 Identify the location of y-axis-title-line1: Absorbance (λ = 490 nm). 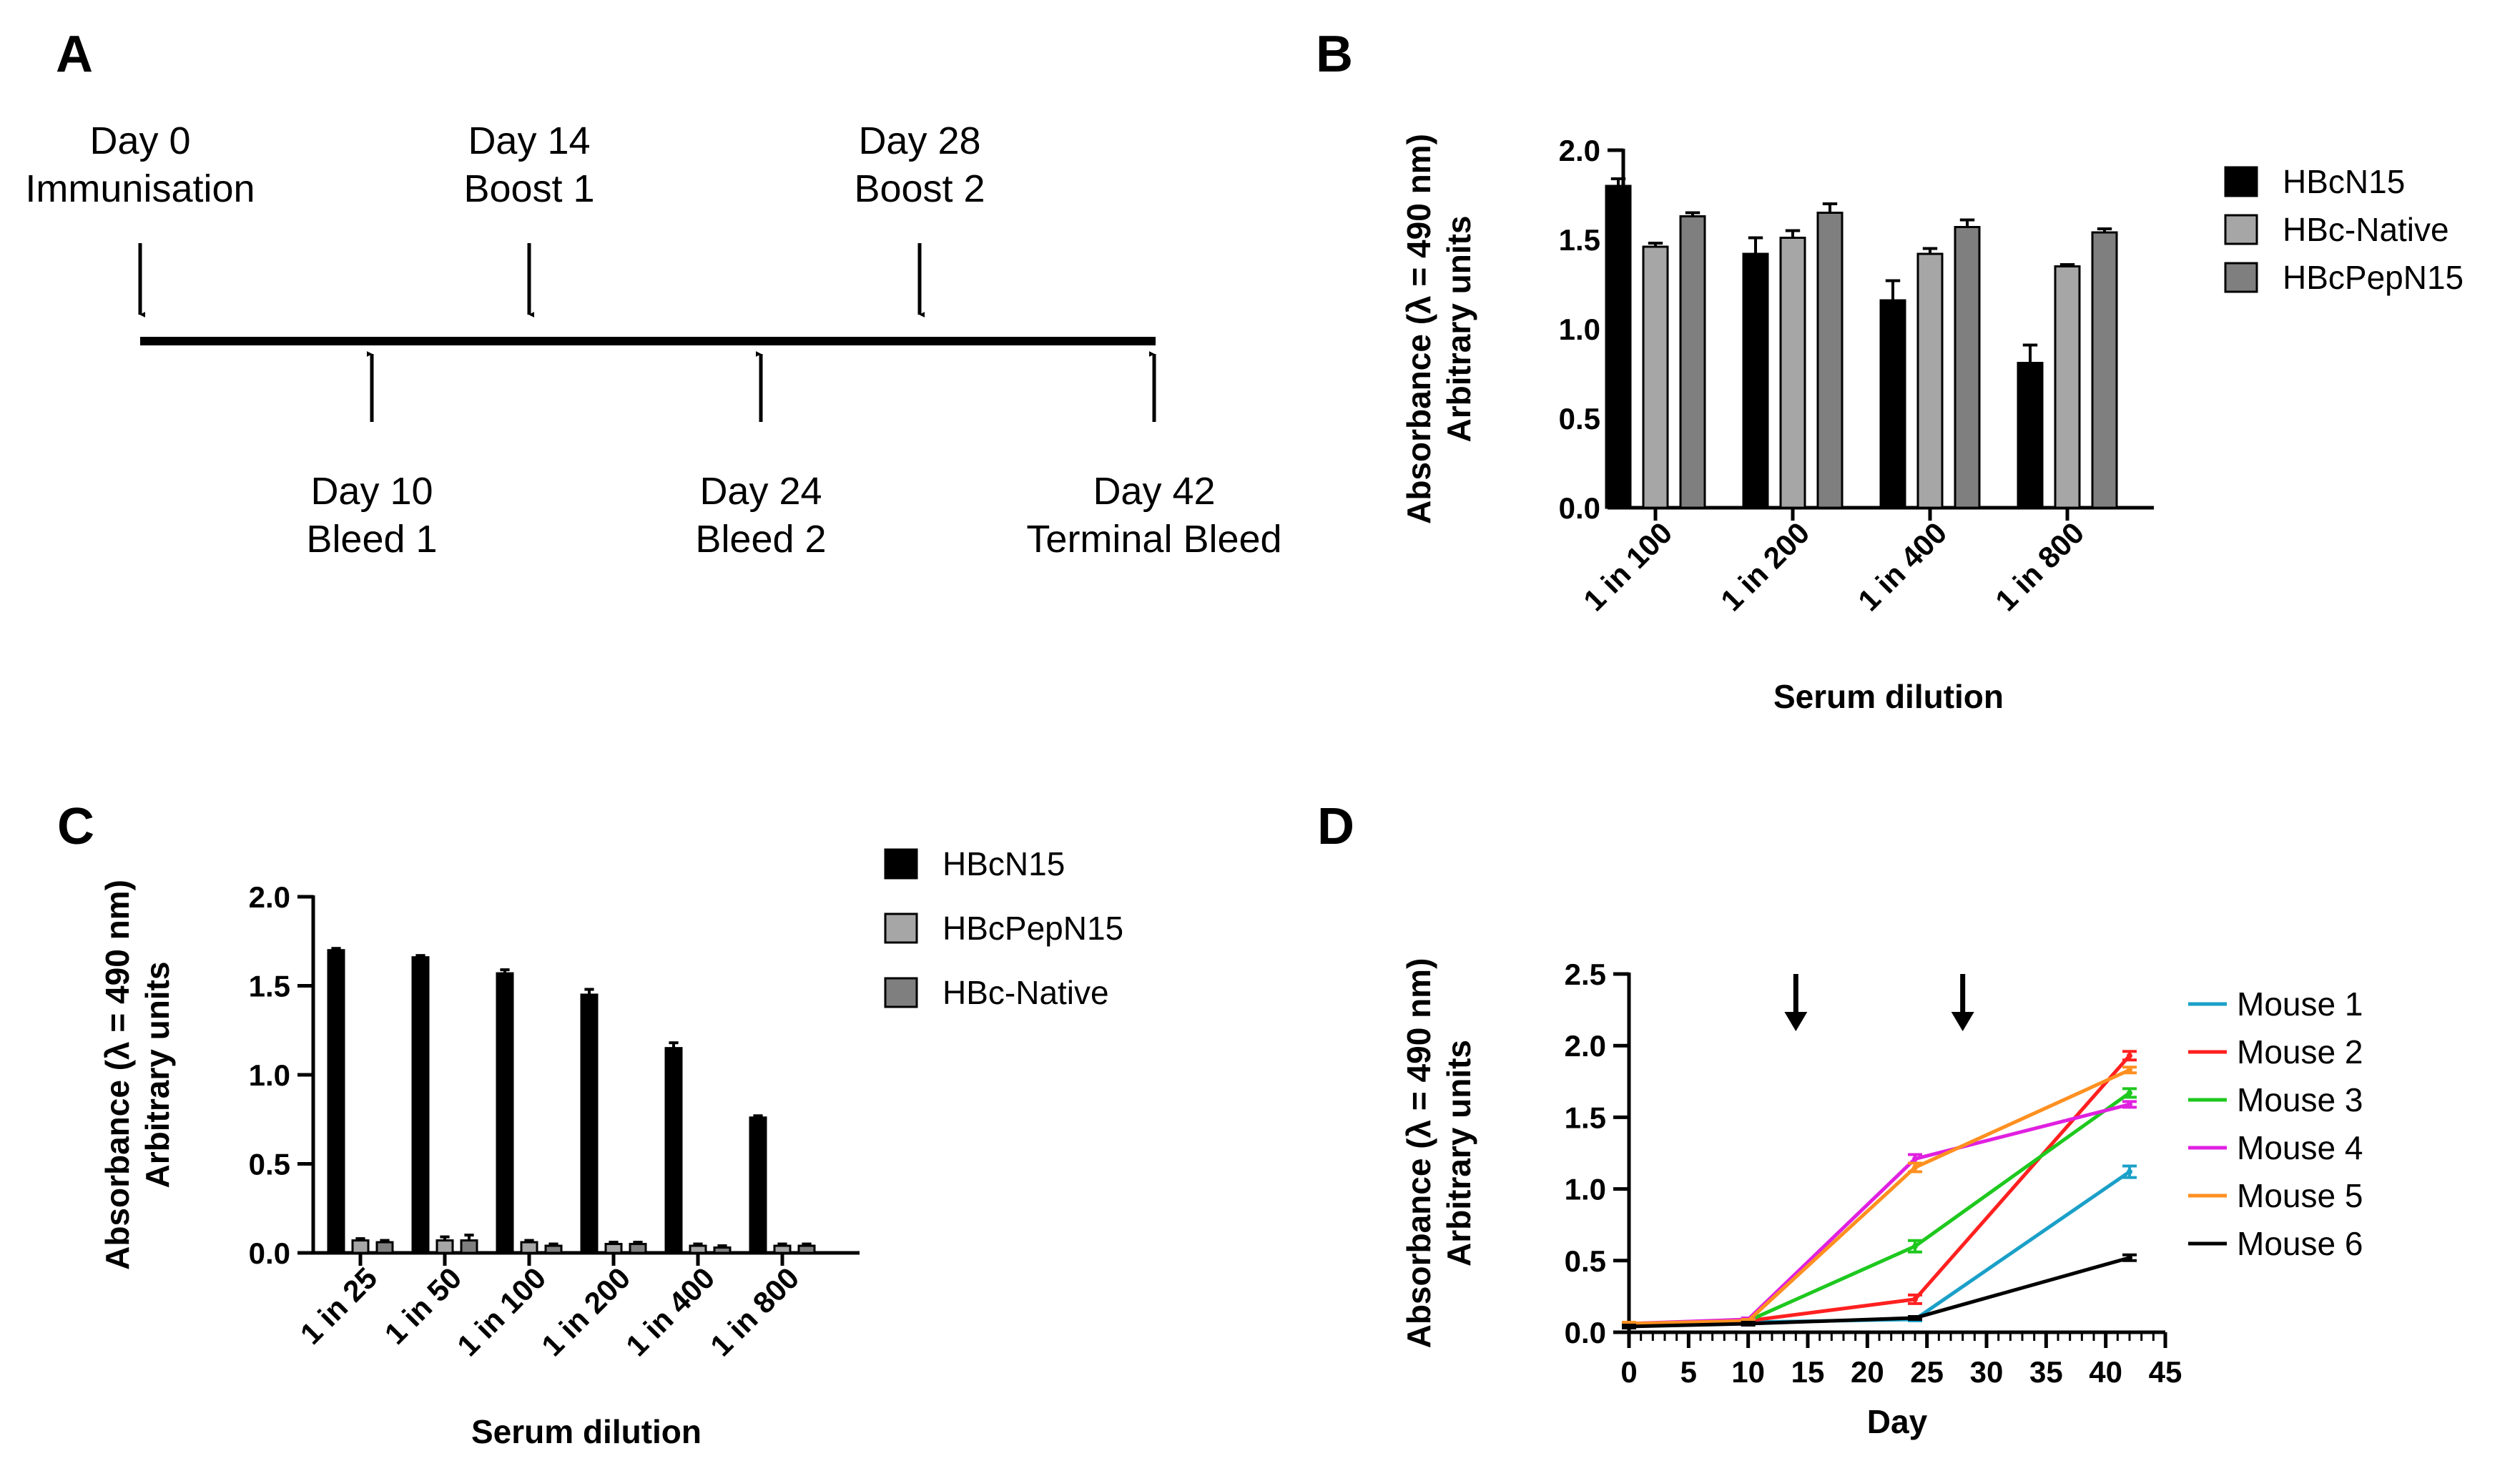
(1418, 329).